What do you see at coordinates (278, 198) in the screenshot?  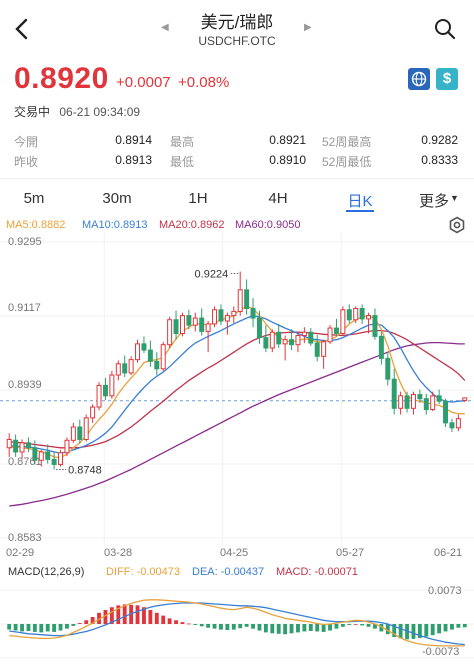 I see `tab-4h: 4H` at bounding box center [278, 198].